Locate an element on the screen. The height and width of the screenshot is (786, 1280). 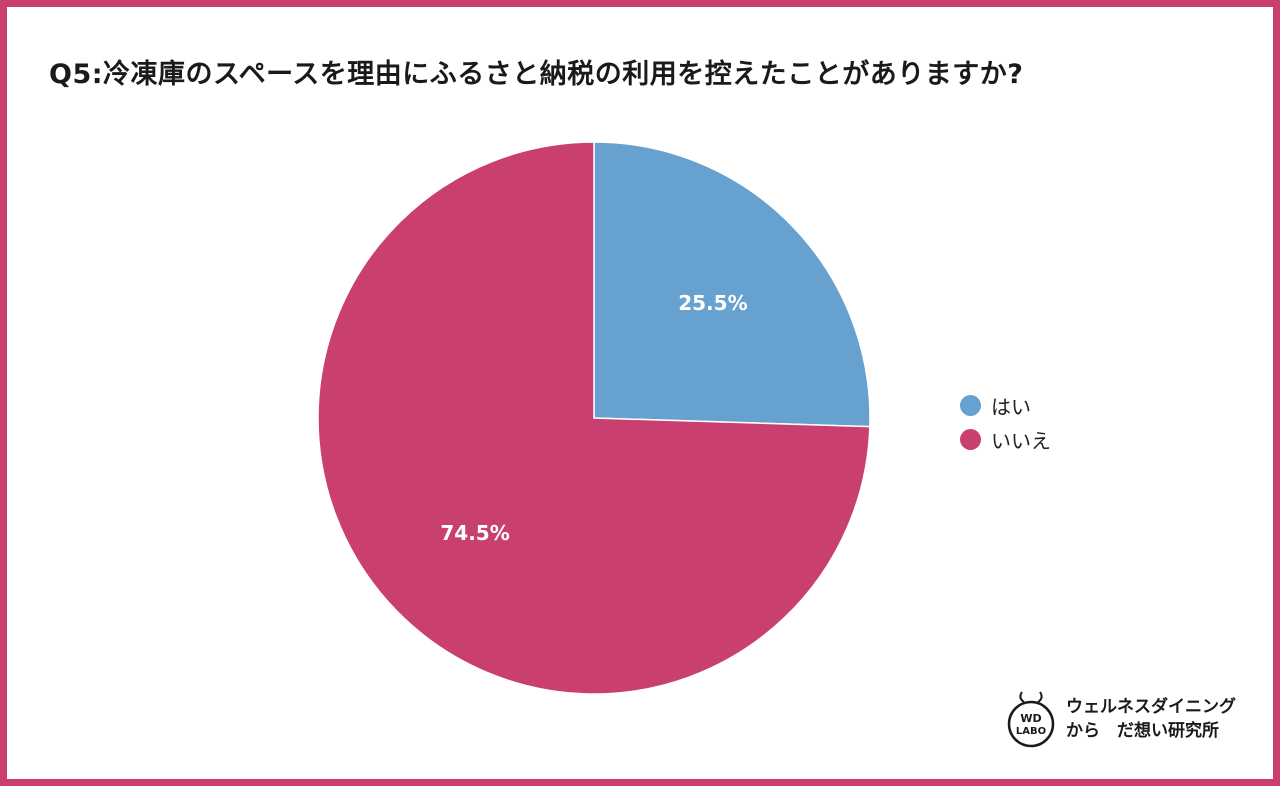
wd-labo-logo: WD LABO is located at coordinates (1032, 719).